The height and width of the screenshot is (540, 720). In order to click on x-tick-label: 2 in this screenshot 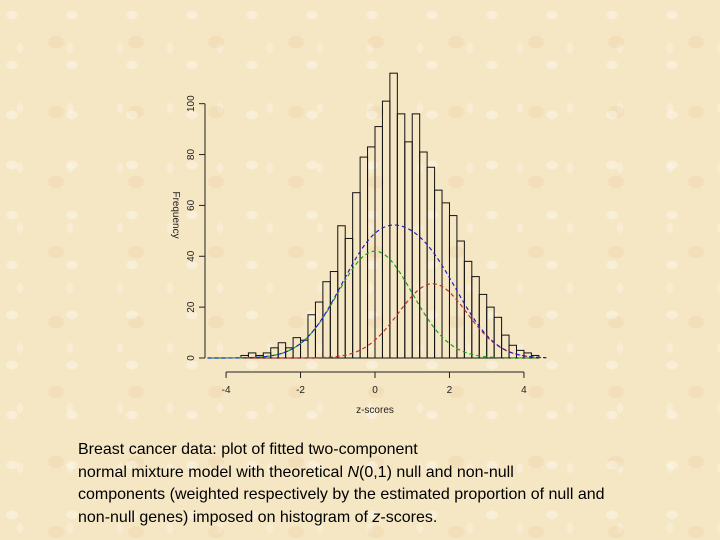, I will do `click(450, 390)`.